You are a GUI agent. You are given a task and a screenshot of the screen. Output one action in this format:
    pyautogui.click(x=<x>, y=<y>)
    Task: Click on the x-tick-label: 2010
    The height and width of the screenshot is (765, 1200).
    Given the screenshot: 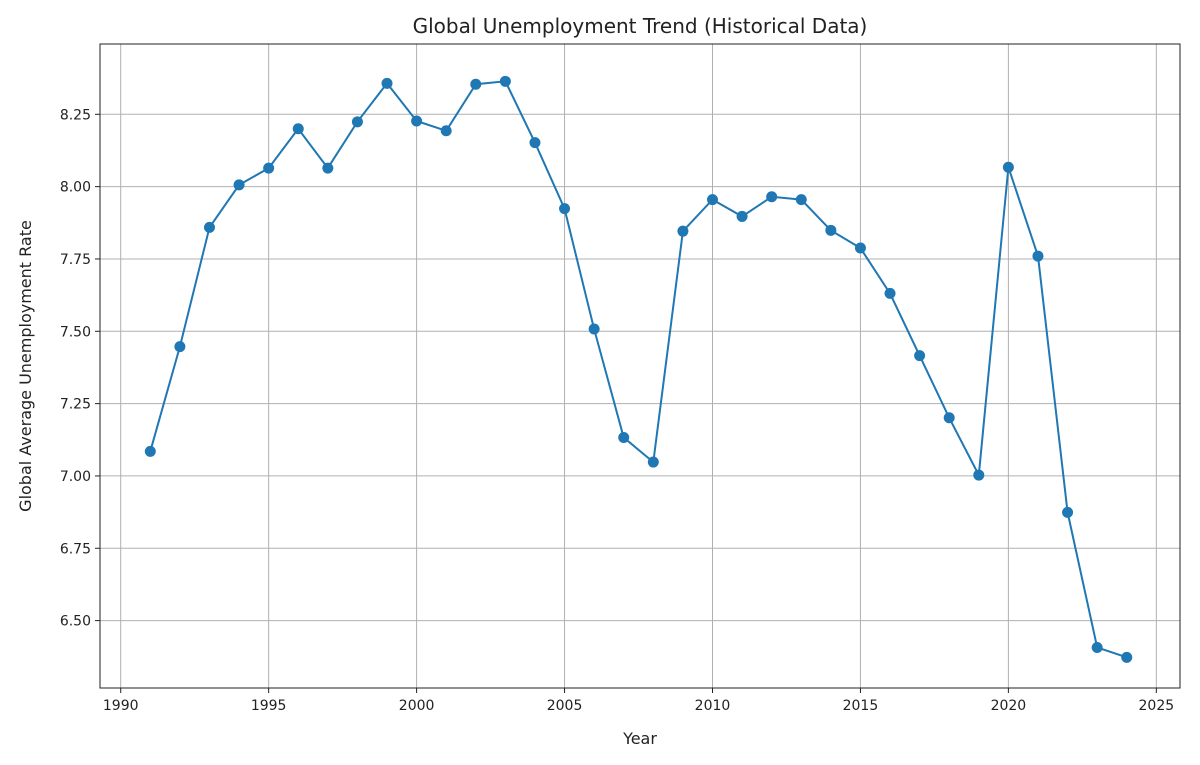 What is the action you would take?
    pyautogui.click(x=713, y=706)
    